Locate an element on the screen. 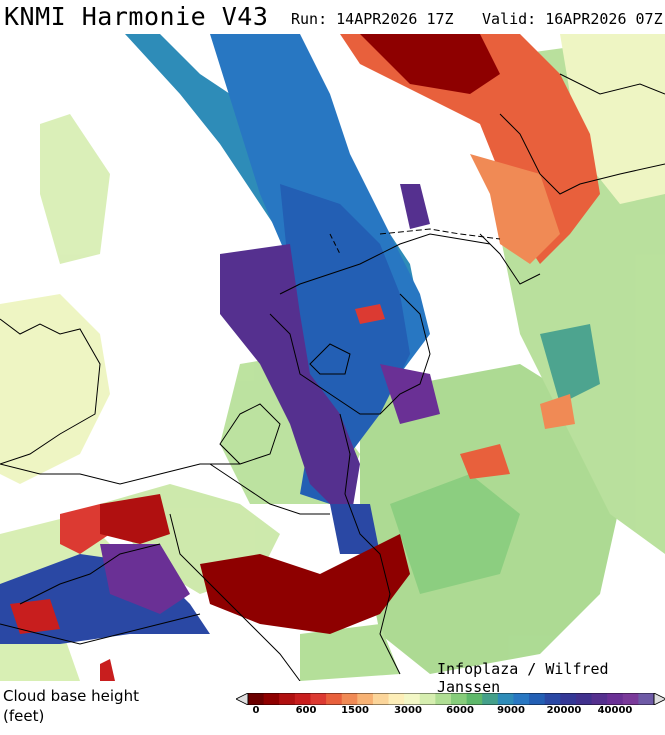 The image size is (665, 735). tick-label: 600 is located at coordinates (306, 710).